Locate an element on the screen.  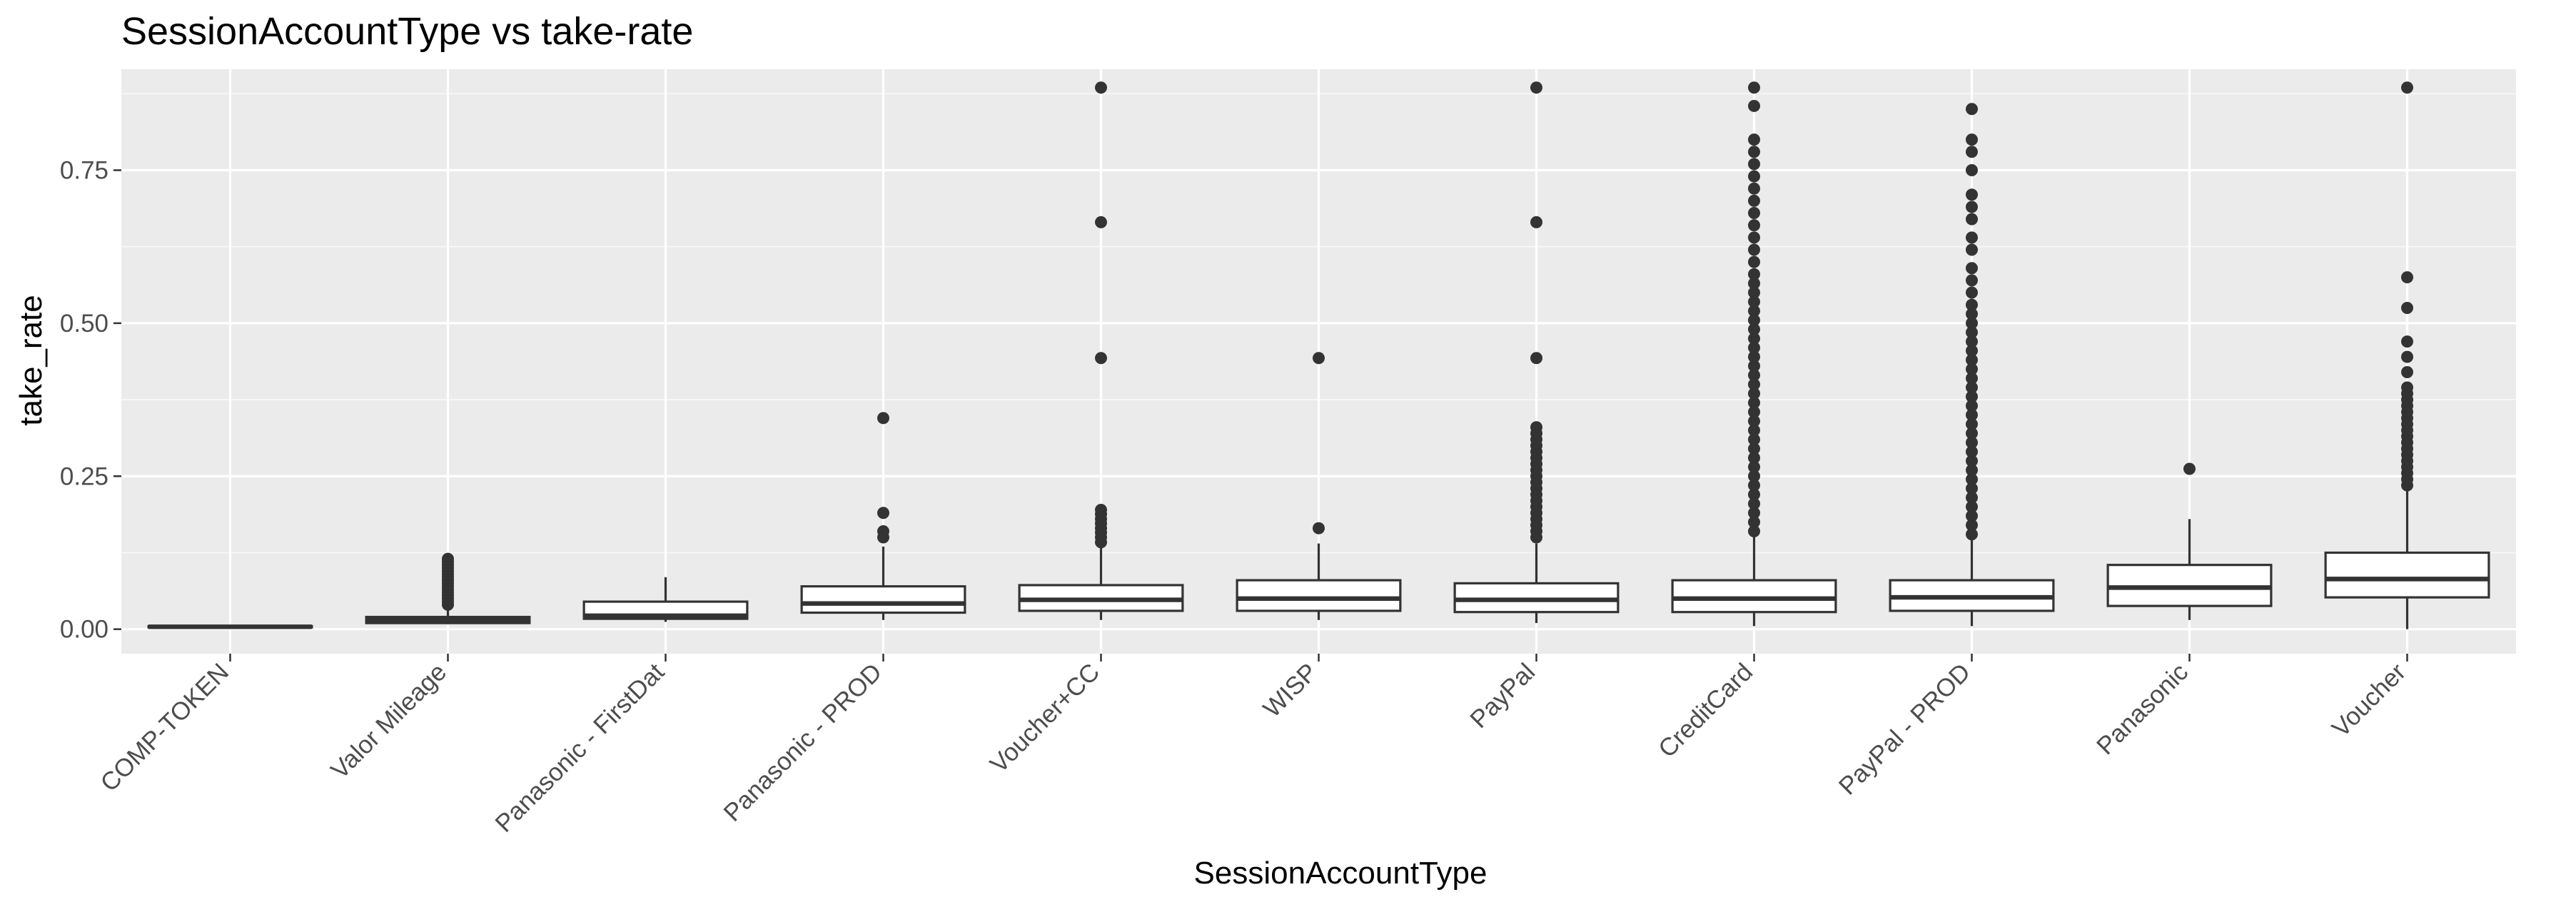
box-wisp is located at coordinates (1319, 486).